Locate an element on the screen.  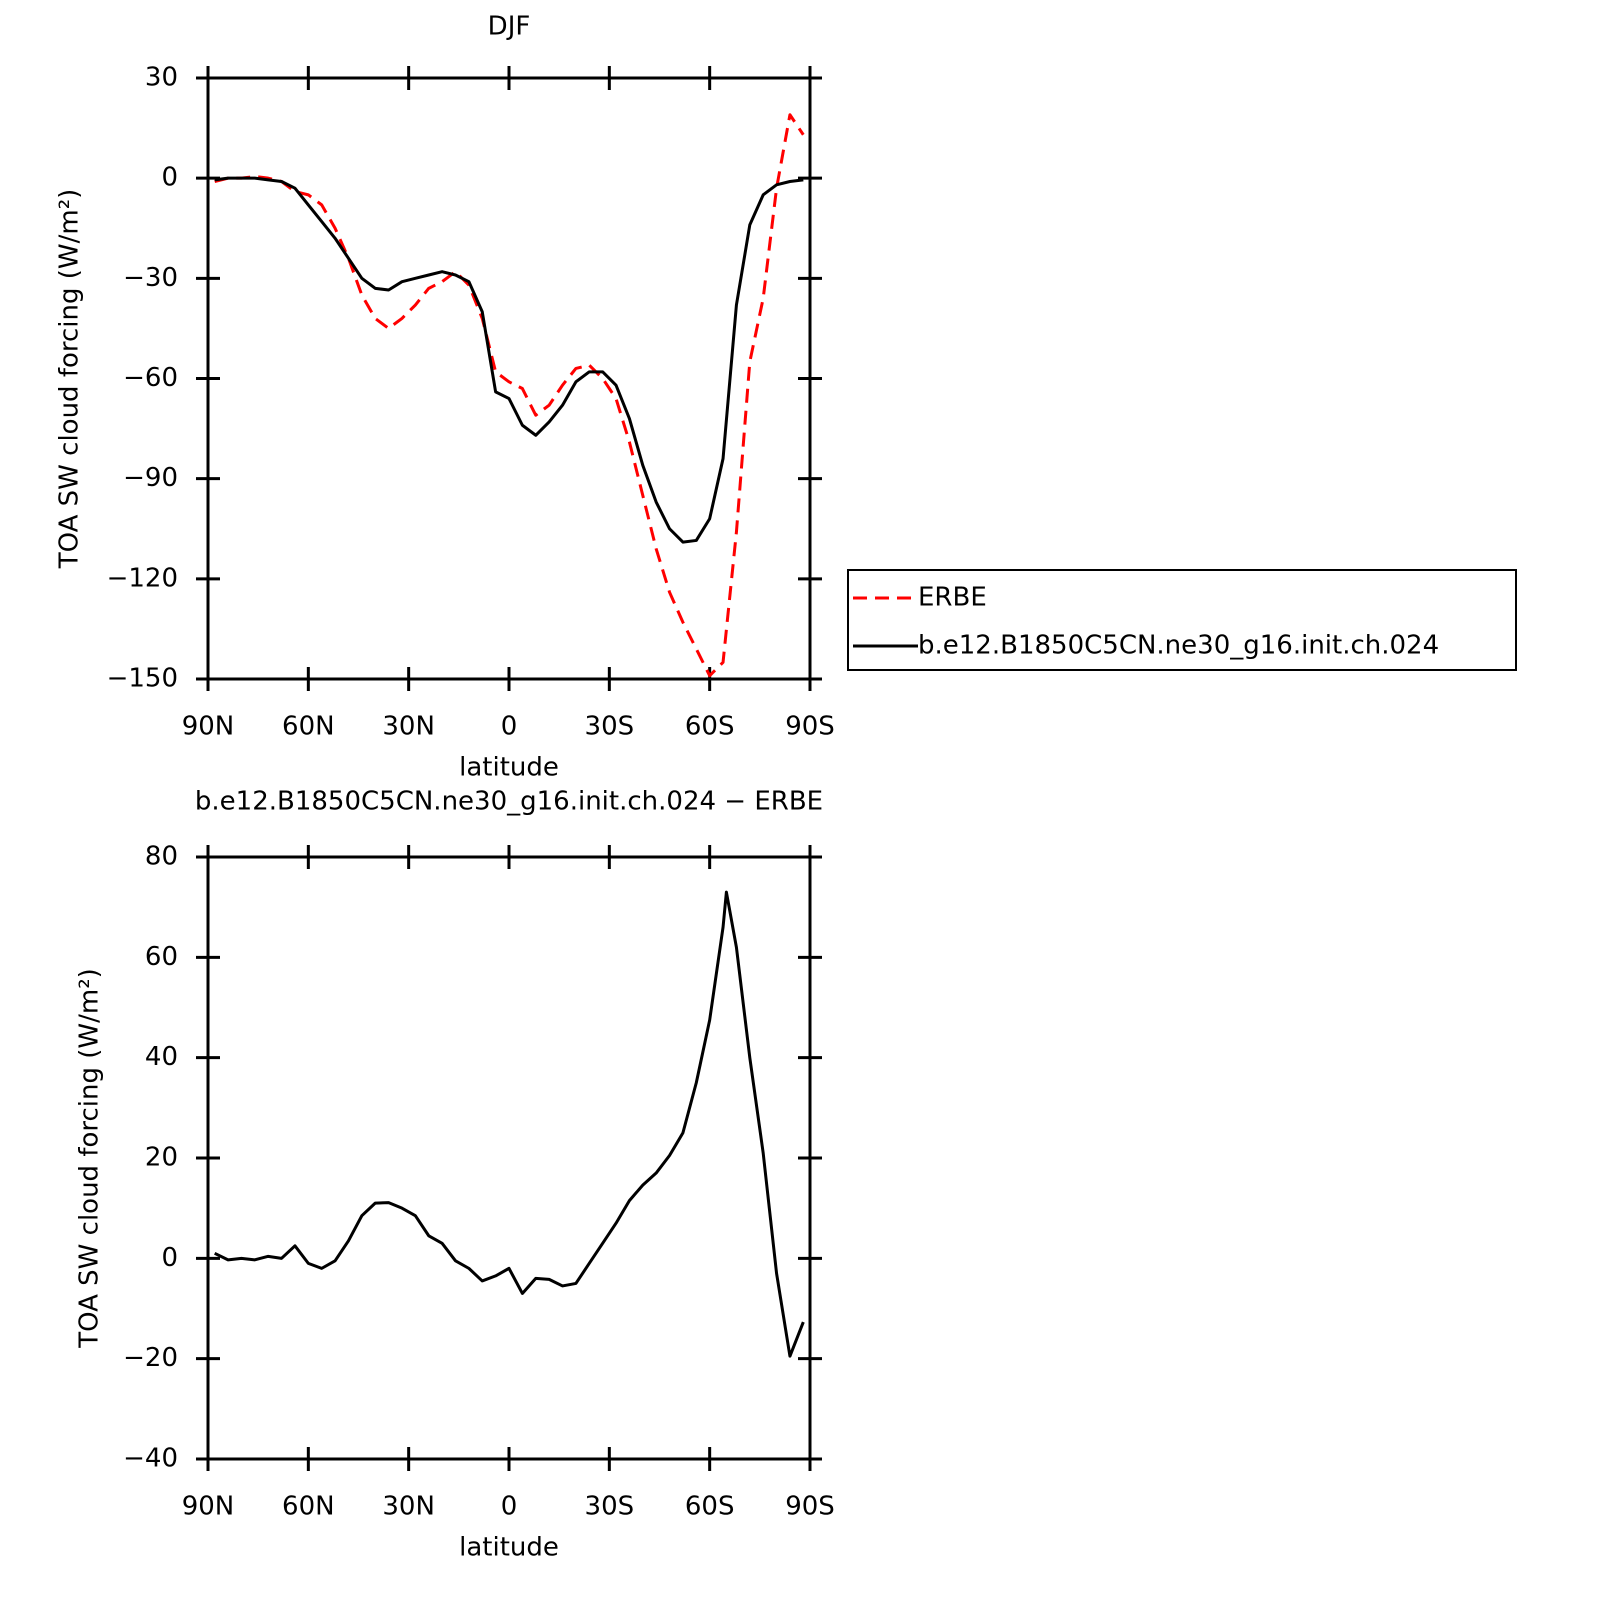
y-tick-label: 40 is located at coordinates (161, 1057).